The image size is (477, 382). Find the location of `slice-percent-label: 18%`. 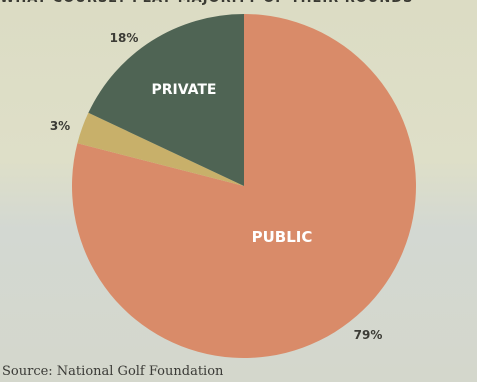

slice-percent-label: 18% is located at coordinates (124, 38).